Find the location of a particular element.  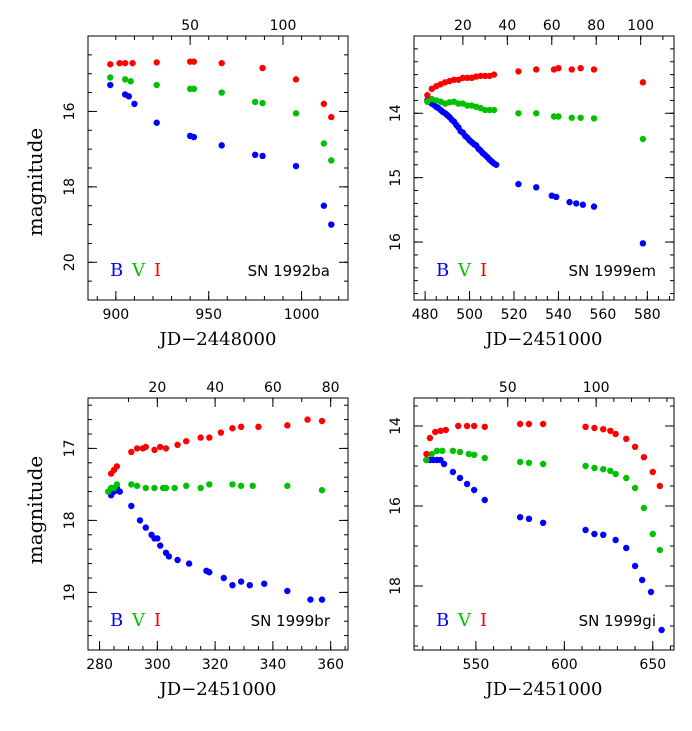

x-tick-label: 500 is located at coordinates (469, 315).